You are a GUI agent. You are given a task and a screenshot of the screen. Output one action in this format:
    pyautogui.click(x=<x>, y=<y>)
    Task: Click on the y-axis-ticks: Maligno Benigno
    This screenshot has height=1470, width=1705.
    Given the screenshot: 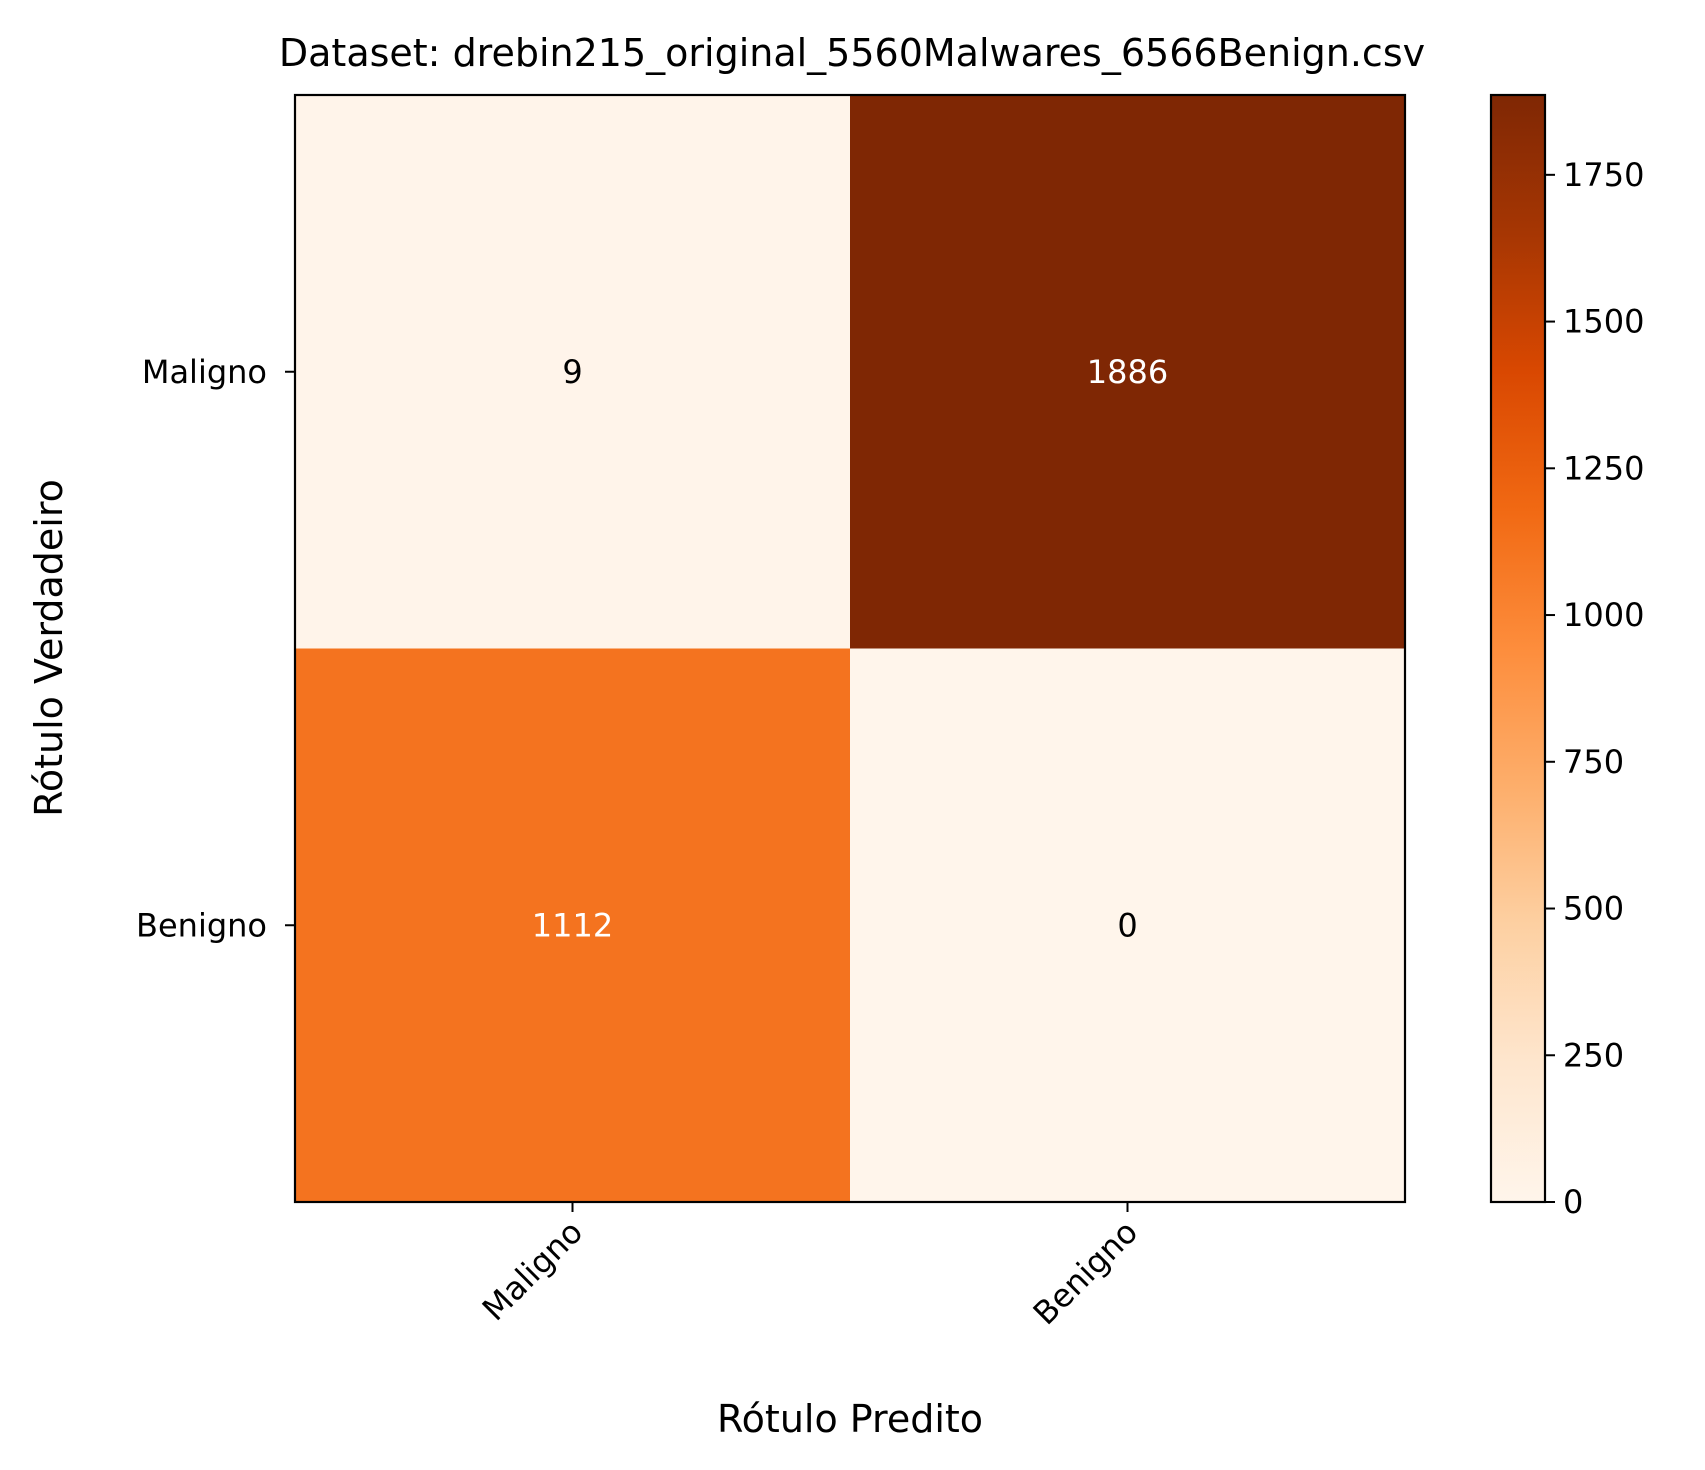 What is the action you would take?
    pyautogui.click(x=215, y=648)
    